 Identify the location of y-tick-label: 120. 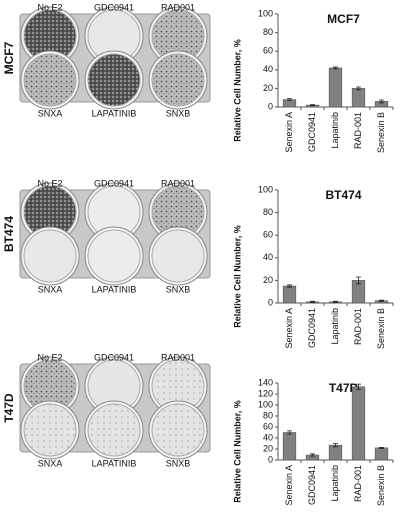
(265, 393).